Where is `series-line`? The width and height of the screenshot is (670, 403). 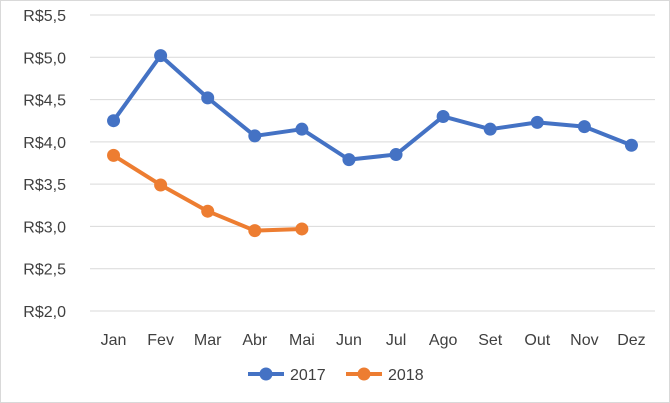
series-line is located at coordinates (207, 193).